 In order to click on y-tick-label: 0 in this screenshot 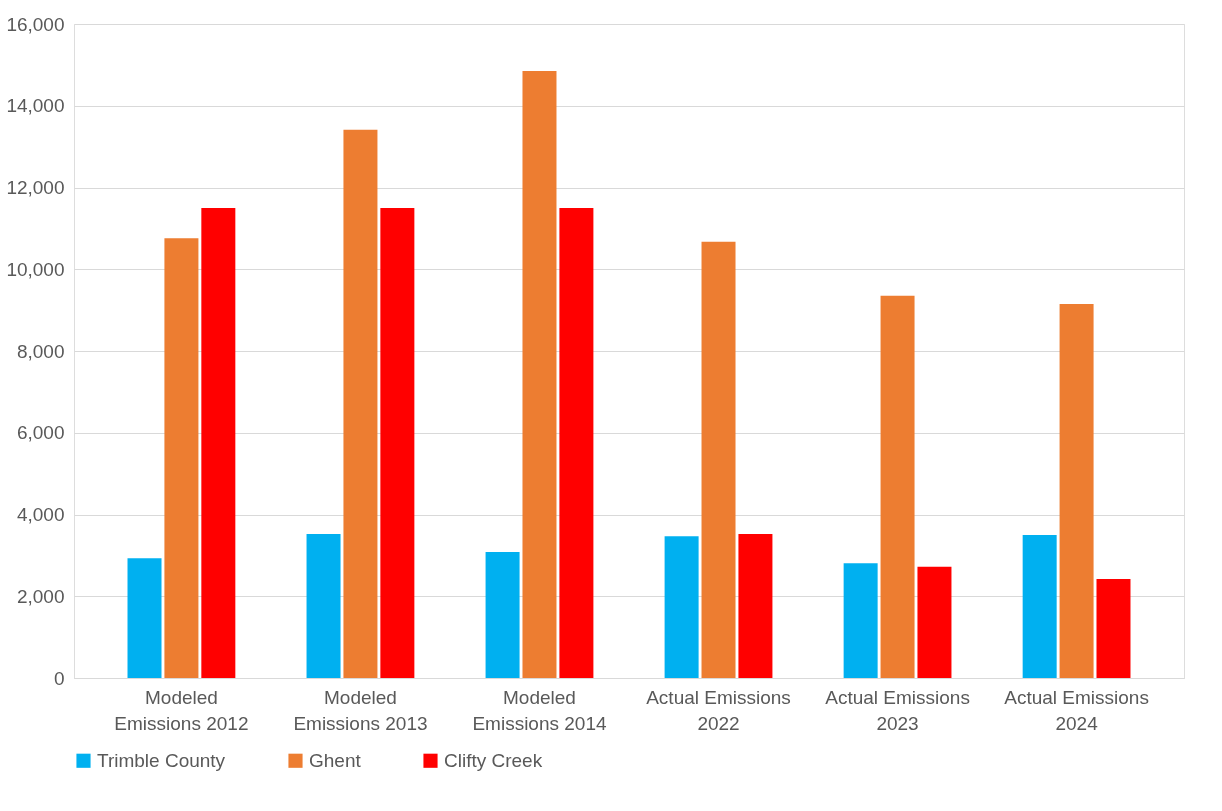, I will do `click(59, 678)`.